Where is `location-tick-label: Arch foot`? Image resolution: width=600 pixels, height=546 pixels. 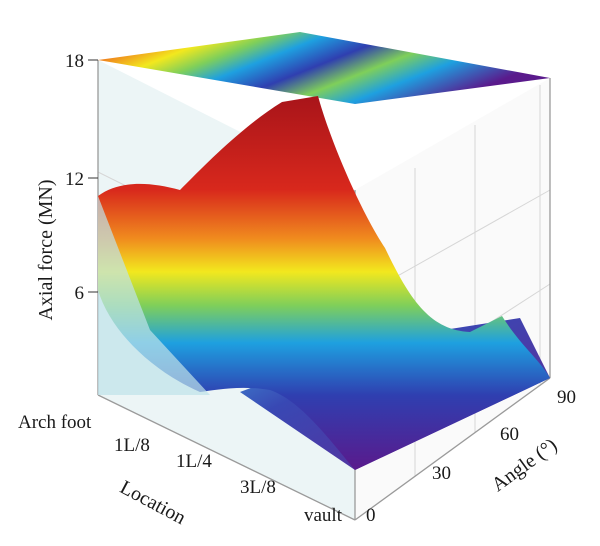 location-tick-label: Arch foot is located at coordinates (55, 422).